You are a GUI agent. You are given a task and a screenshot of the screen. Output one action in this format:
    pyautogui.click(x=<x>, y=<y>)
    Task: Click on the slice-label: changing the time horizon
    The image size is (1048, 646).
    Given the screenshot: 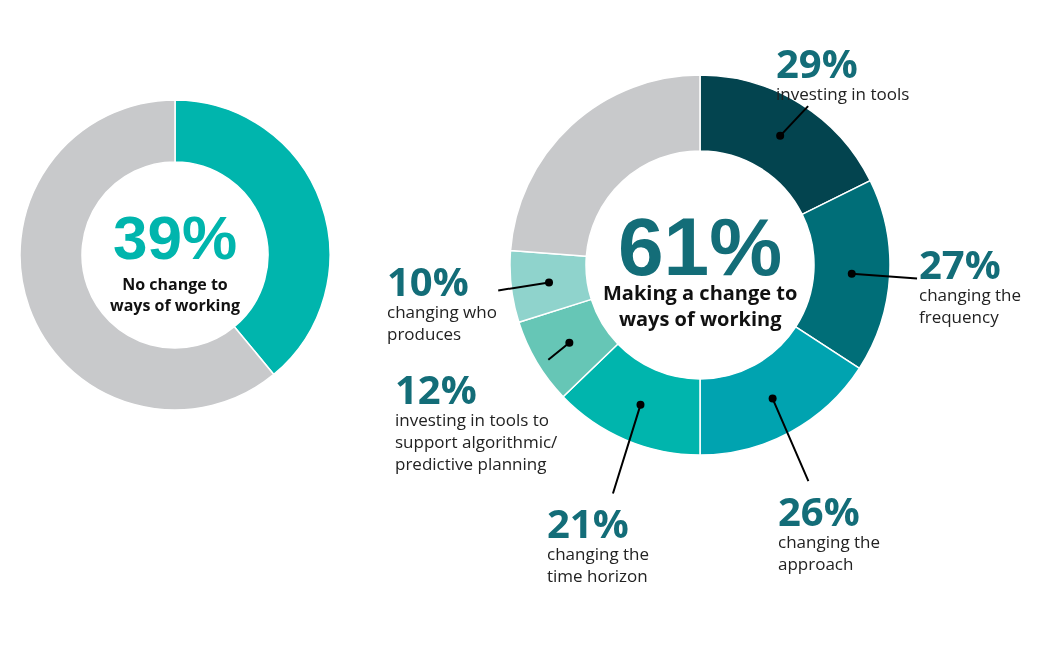 What is the action you would take?
    pyautogui.click(x=598, y=565)
    